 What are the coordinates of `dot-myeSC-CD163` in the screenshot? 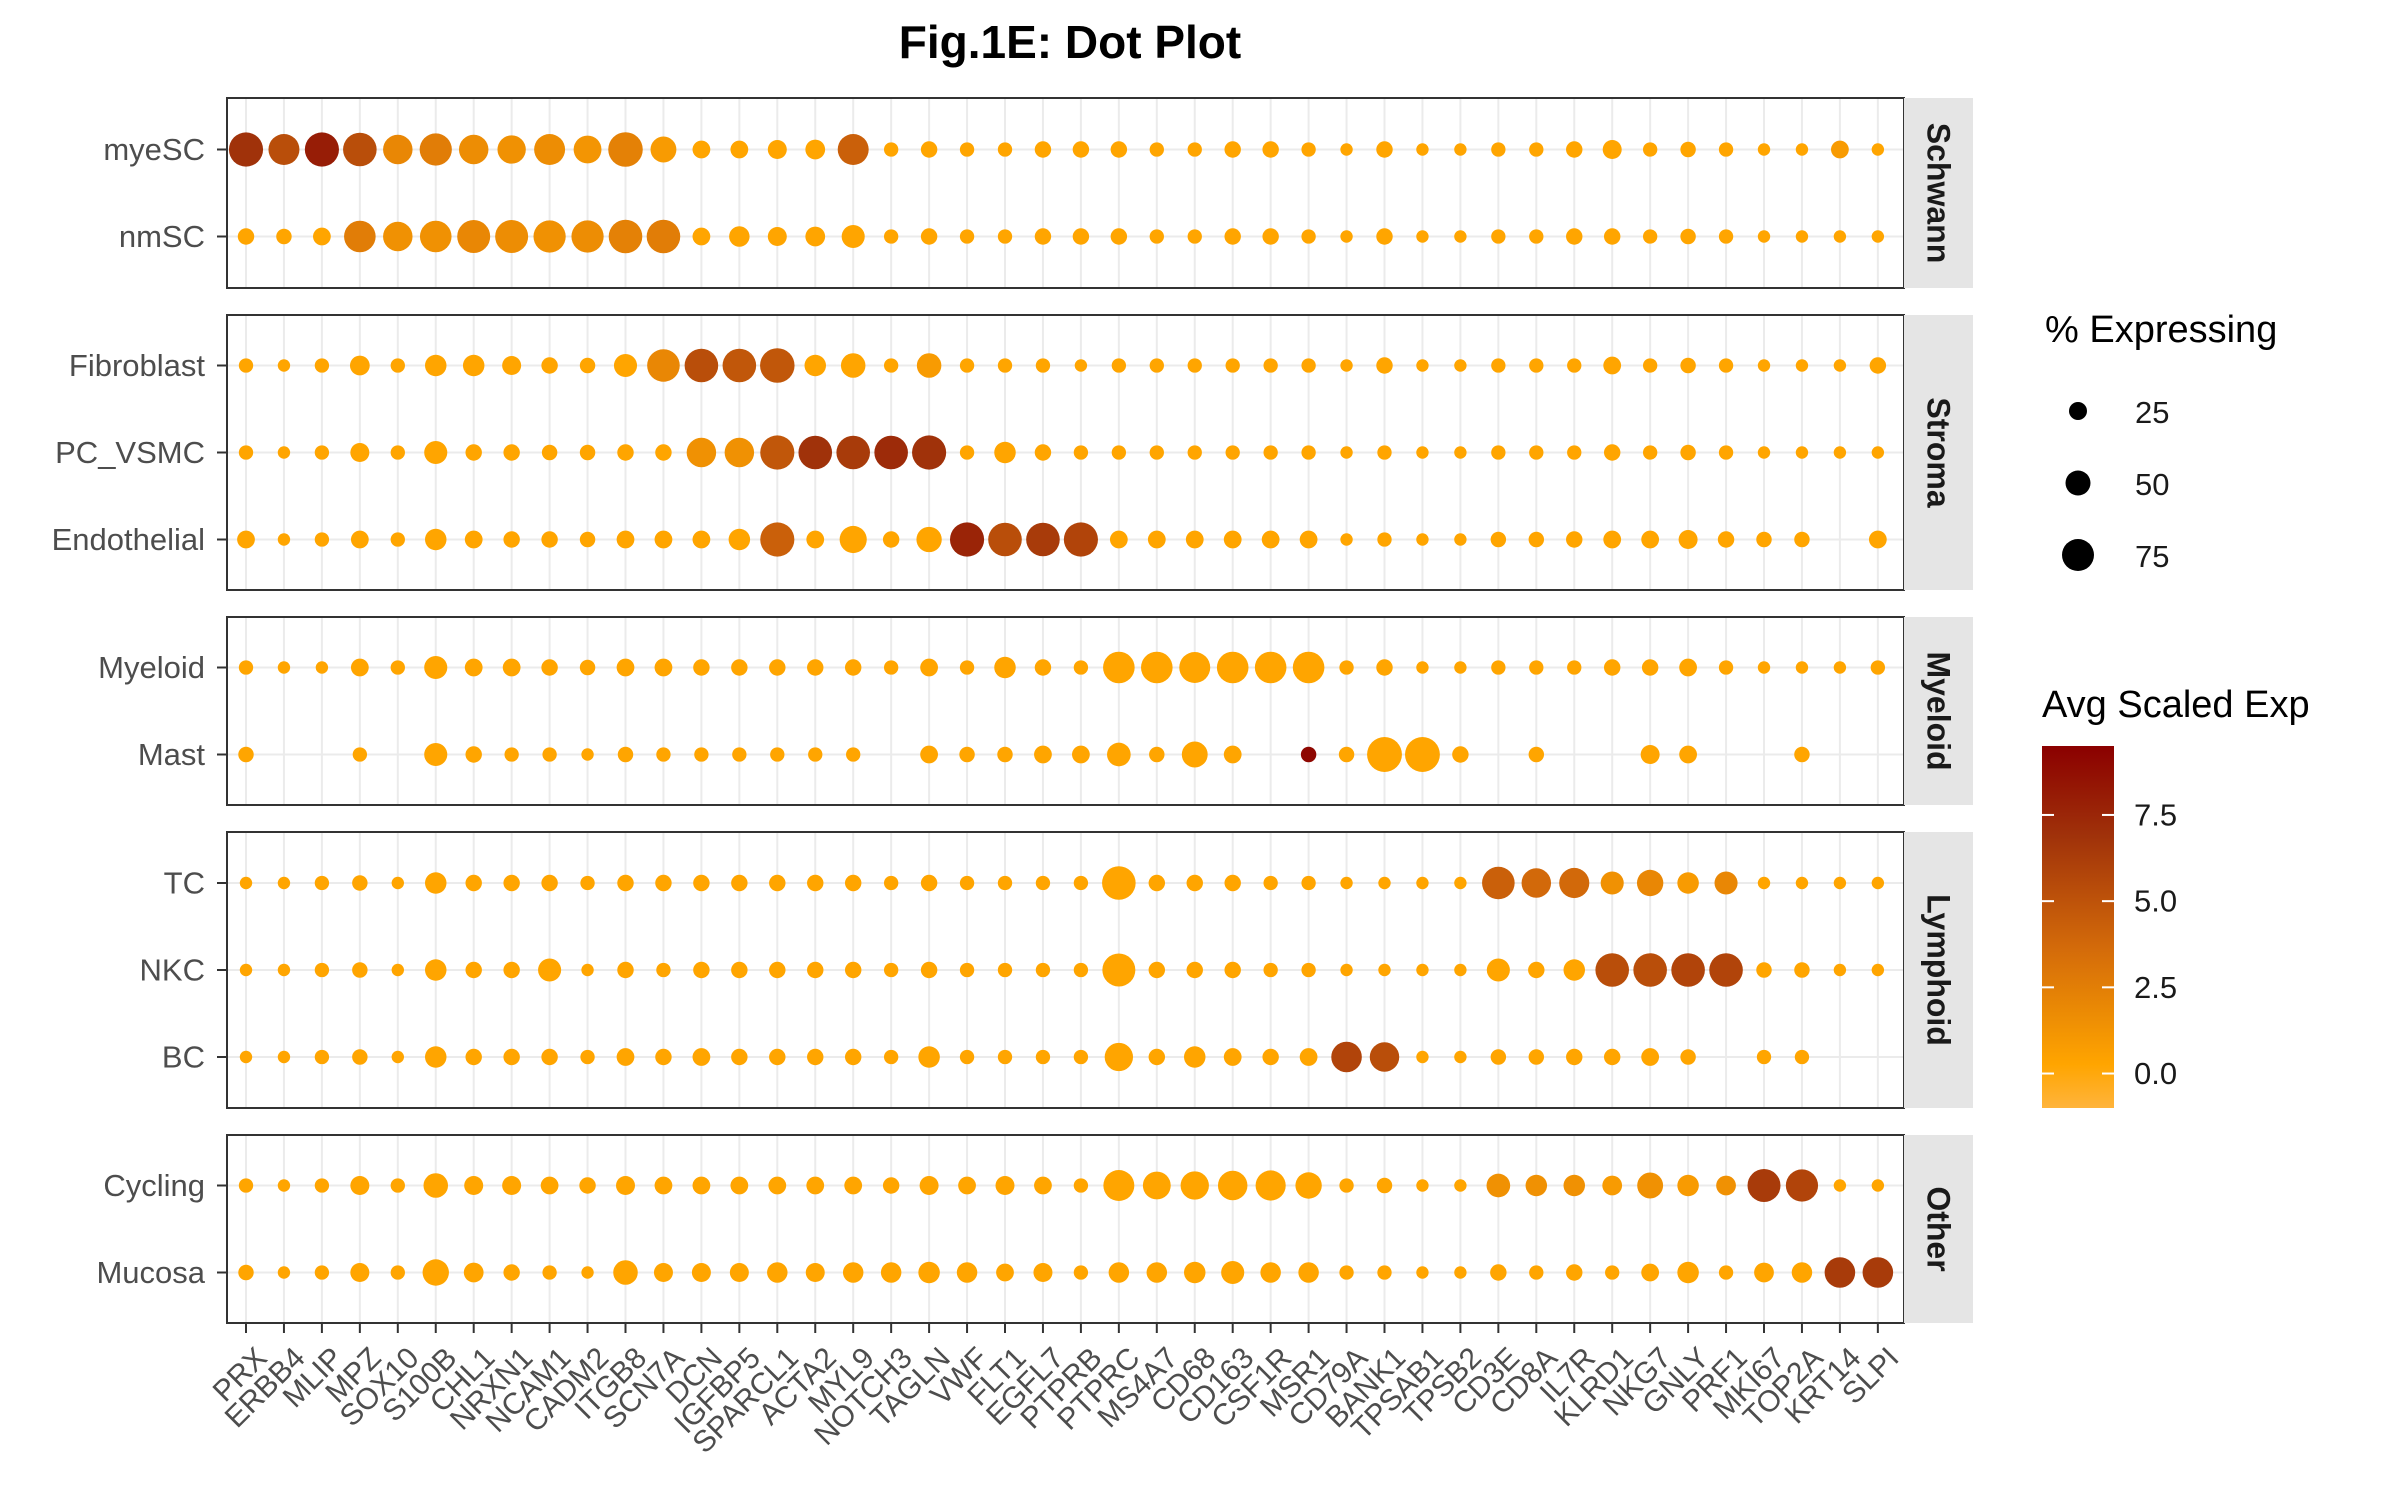 It's located at (1232, 149).